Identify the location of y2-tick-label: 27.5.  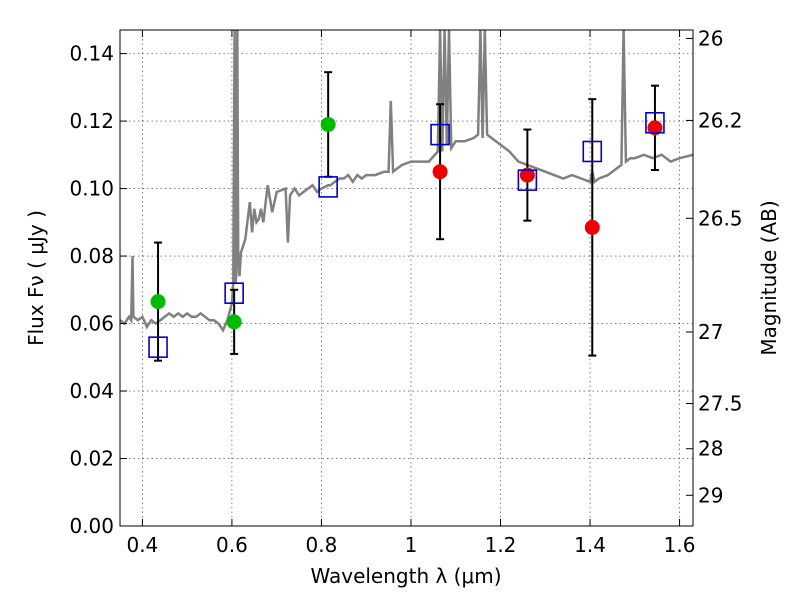
(720, 404).